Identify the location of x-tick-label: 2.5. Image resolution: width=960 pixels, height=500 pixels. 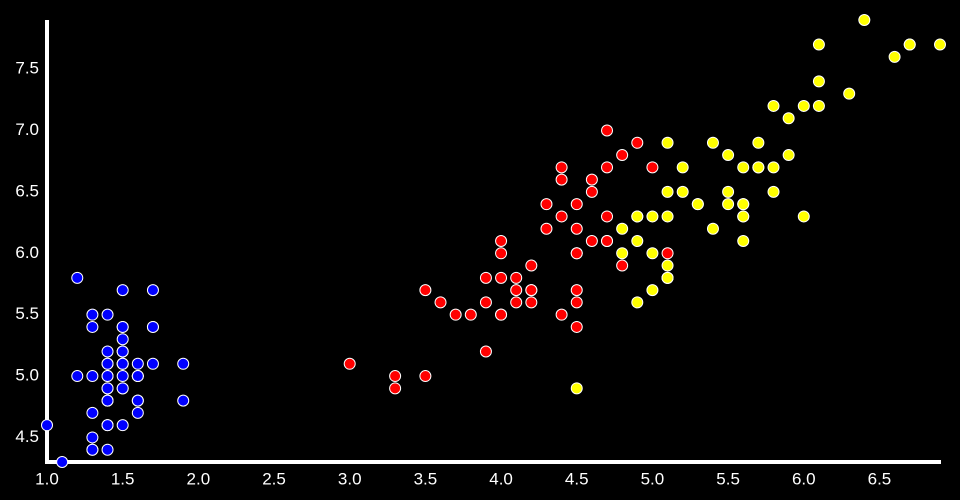
(274, 478).